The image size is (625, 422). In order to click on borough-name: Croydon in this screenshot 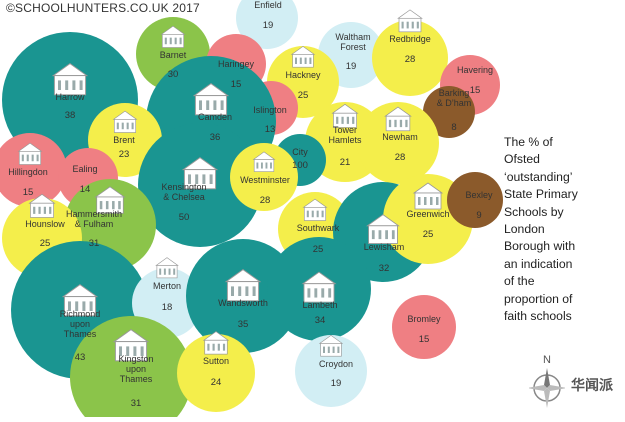, I will do `click(336, 364)`.